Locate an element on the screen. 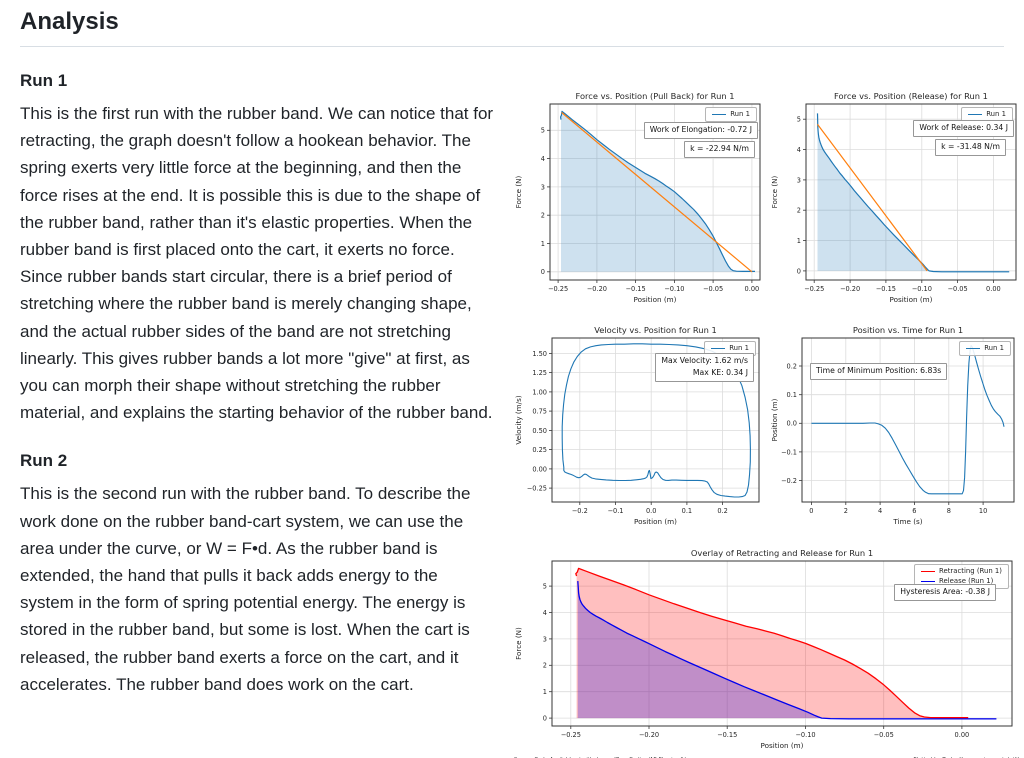 The height and width of the screenshot is (758, 1024). force-pullback-annotation-1: k = -22.94 N/m is located at coordinates (719, 149).